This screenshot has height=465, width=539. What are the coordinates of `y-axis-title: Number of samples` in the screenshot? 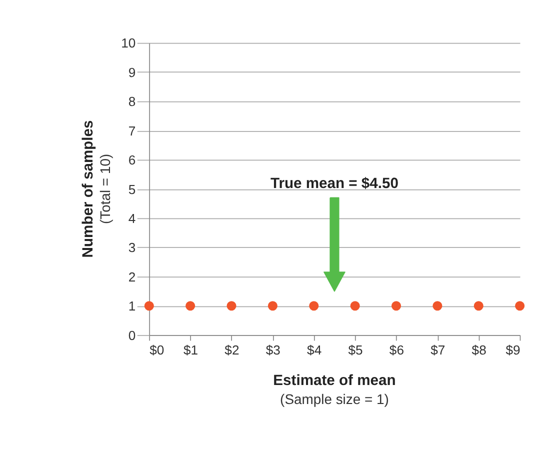 It's located at (88, 189).